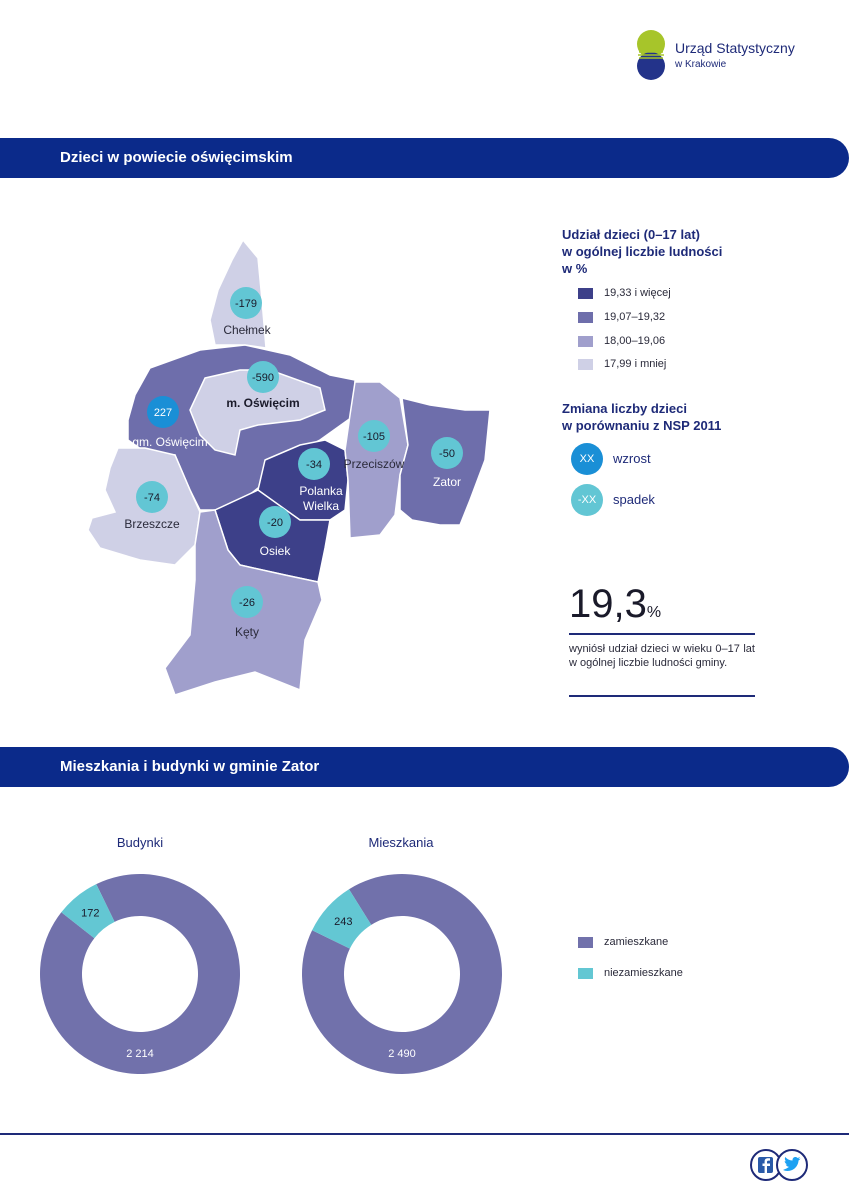  I want to click on svg-text: -34, so click(314, 465).